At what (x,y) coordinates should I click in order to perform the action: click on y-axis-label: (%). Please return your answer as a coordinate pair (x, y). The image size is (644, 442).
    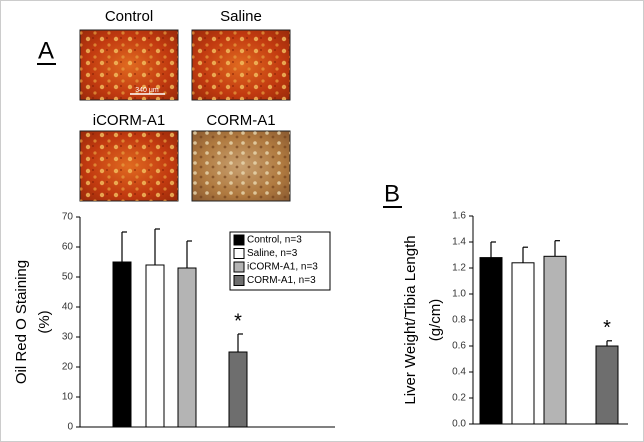
    Looking at the image, I should click on (44, 321).